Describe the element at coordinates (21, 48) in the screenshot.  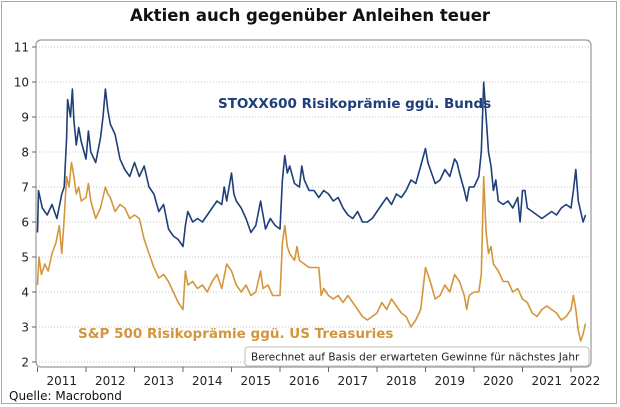
I see `y-tick-label: 11` at that location.